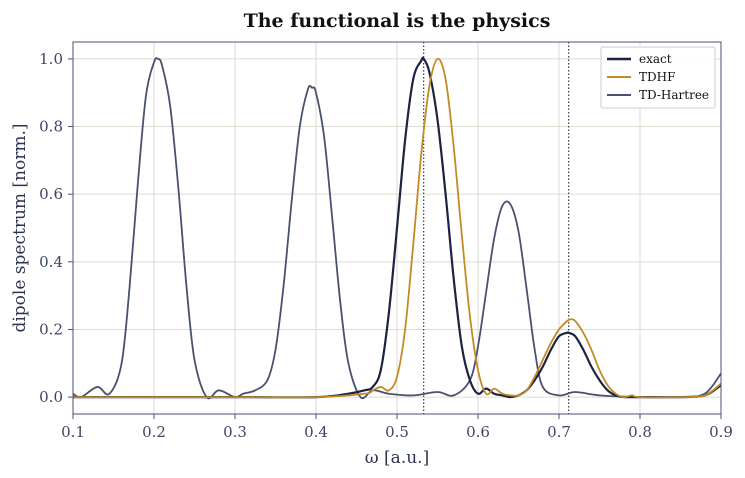 The height and width of the screenshot is (478, 745). What do you see at coordinates (51, 59) in the screenshot?
I see `y-tick-label: 1.0` at bounding box center [51, 59].